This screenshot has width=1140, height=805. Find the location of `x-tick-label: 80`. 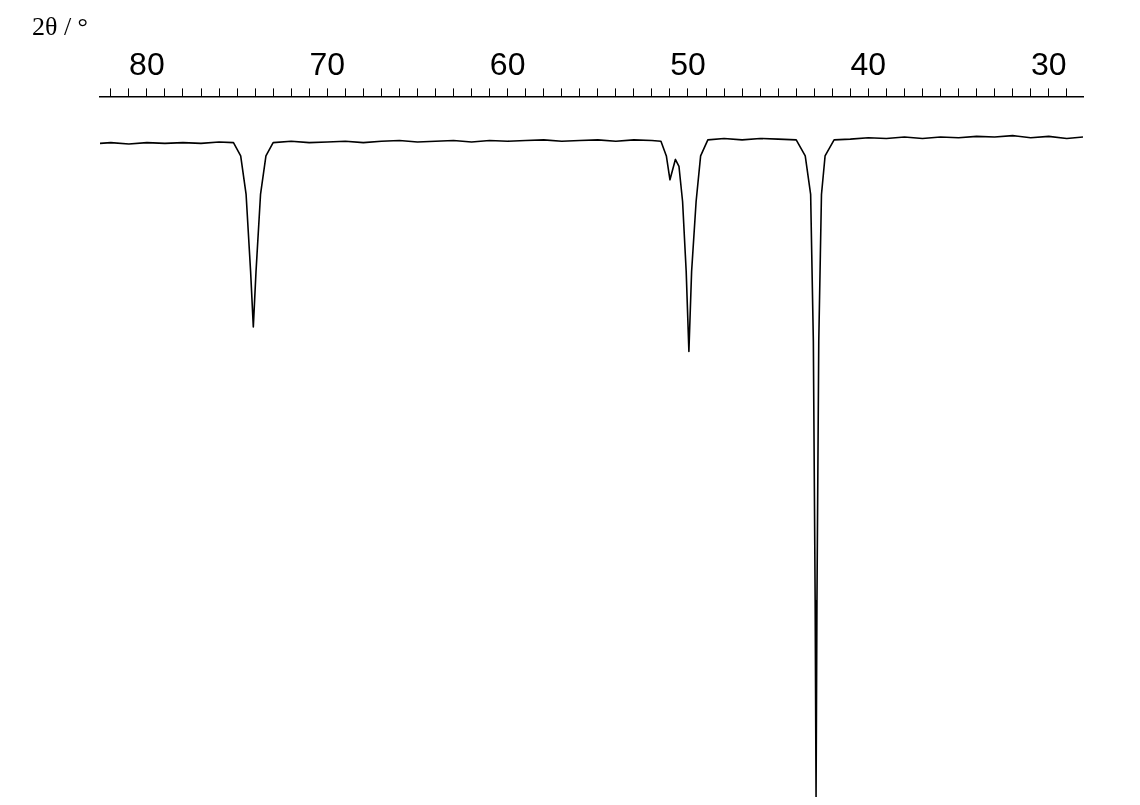

x-tick-label: 80 is located at coordinates (147, 64).